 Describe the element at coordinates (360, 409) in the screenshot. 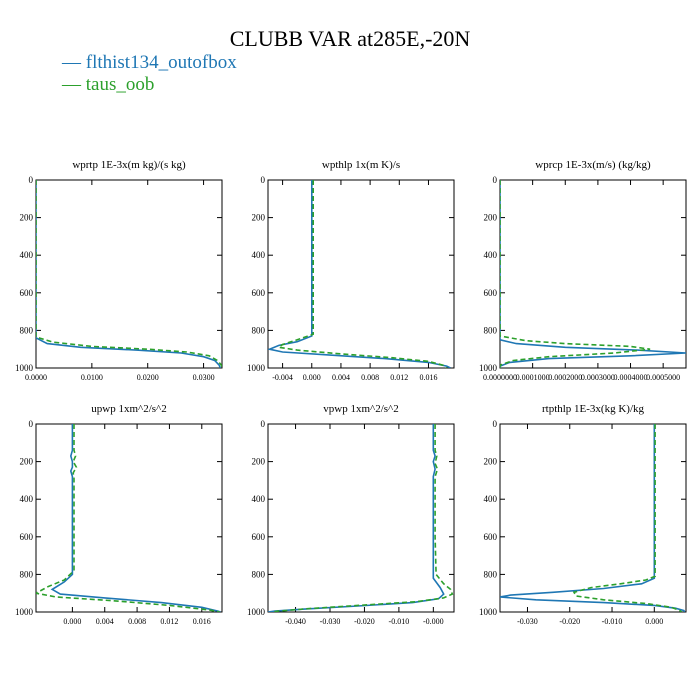

I see `panel-title: vpwp 1xm^2/s^2` at that location.